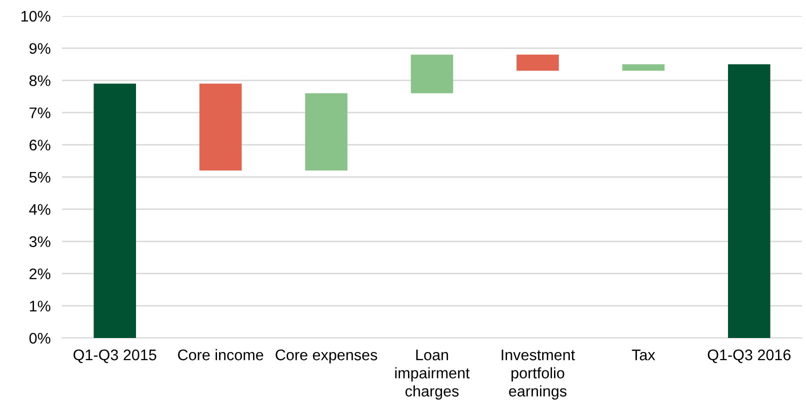 The image size is (806, 408). I want to click on y-tick-label: 10%, so click(35, 16).